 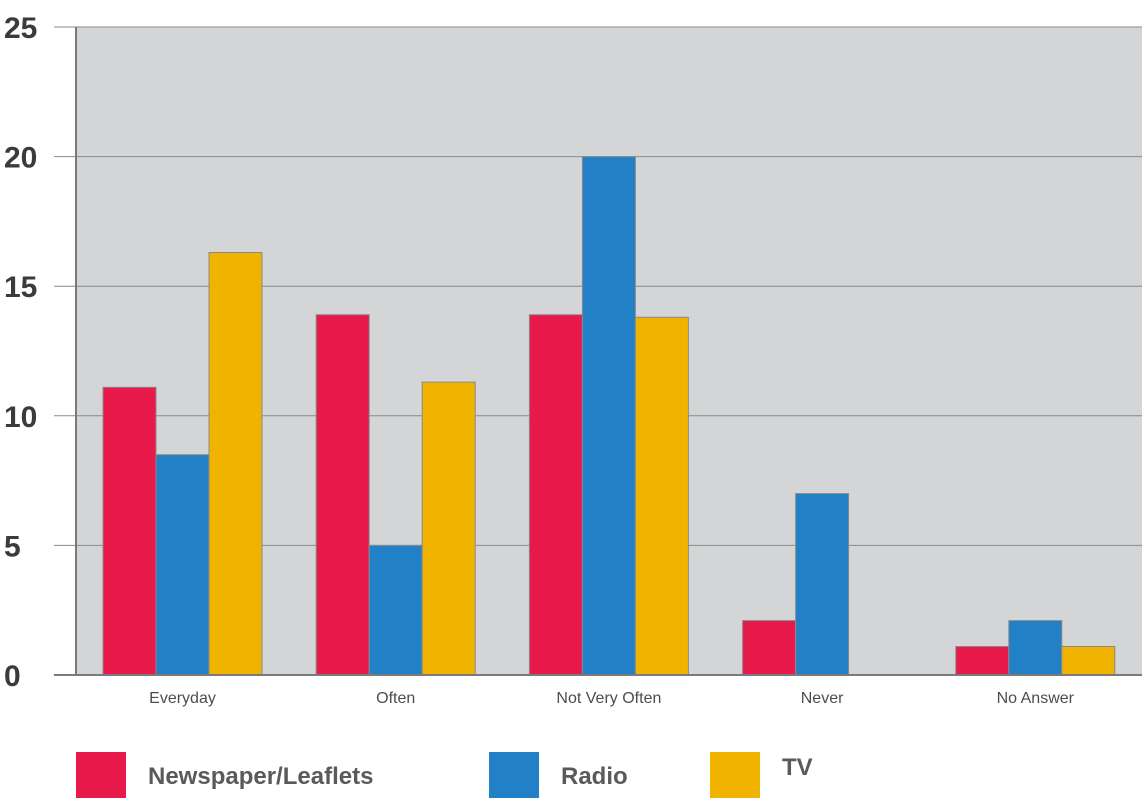 I want to click on bar-newspaper-leaflets-never, so click(x=769, y=648).